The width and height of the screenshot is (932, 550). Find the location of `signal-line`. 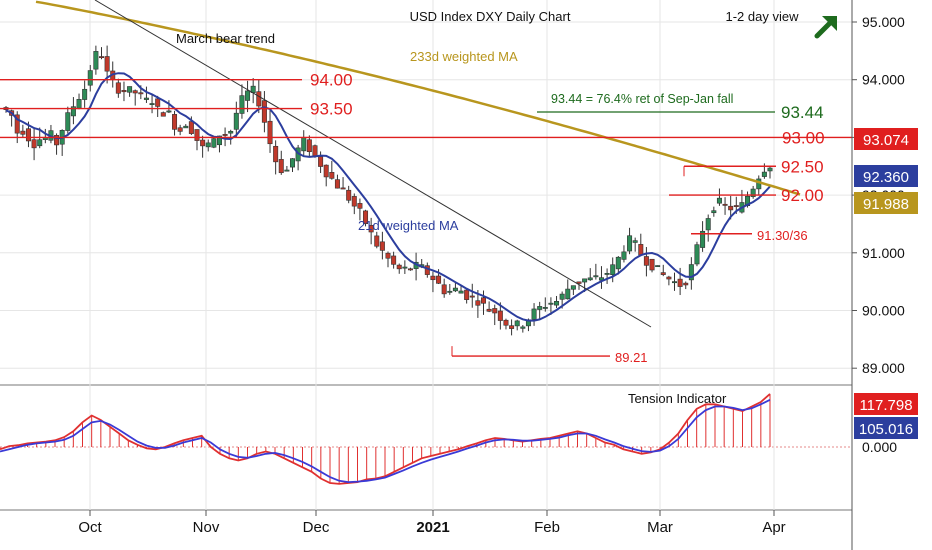

signal-line is located at coordinates (385, 441).